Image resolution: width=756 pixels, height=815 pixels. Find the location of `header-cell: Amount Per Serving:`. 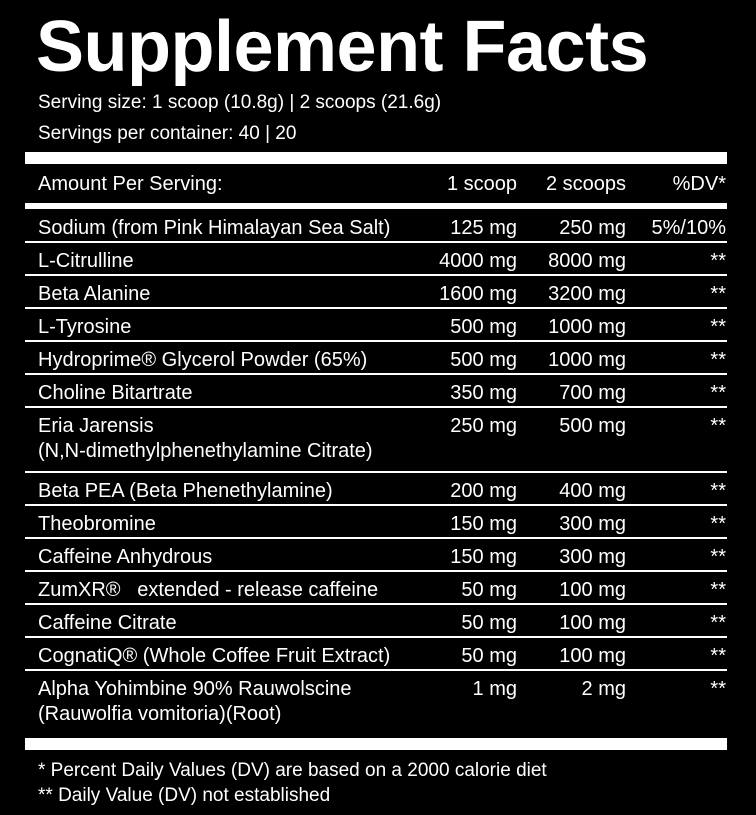

header-cell: Amount Per Serving: is located at coordinates (130, 184).